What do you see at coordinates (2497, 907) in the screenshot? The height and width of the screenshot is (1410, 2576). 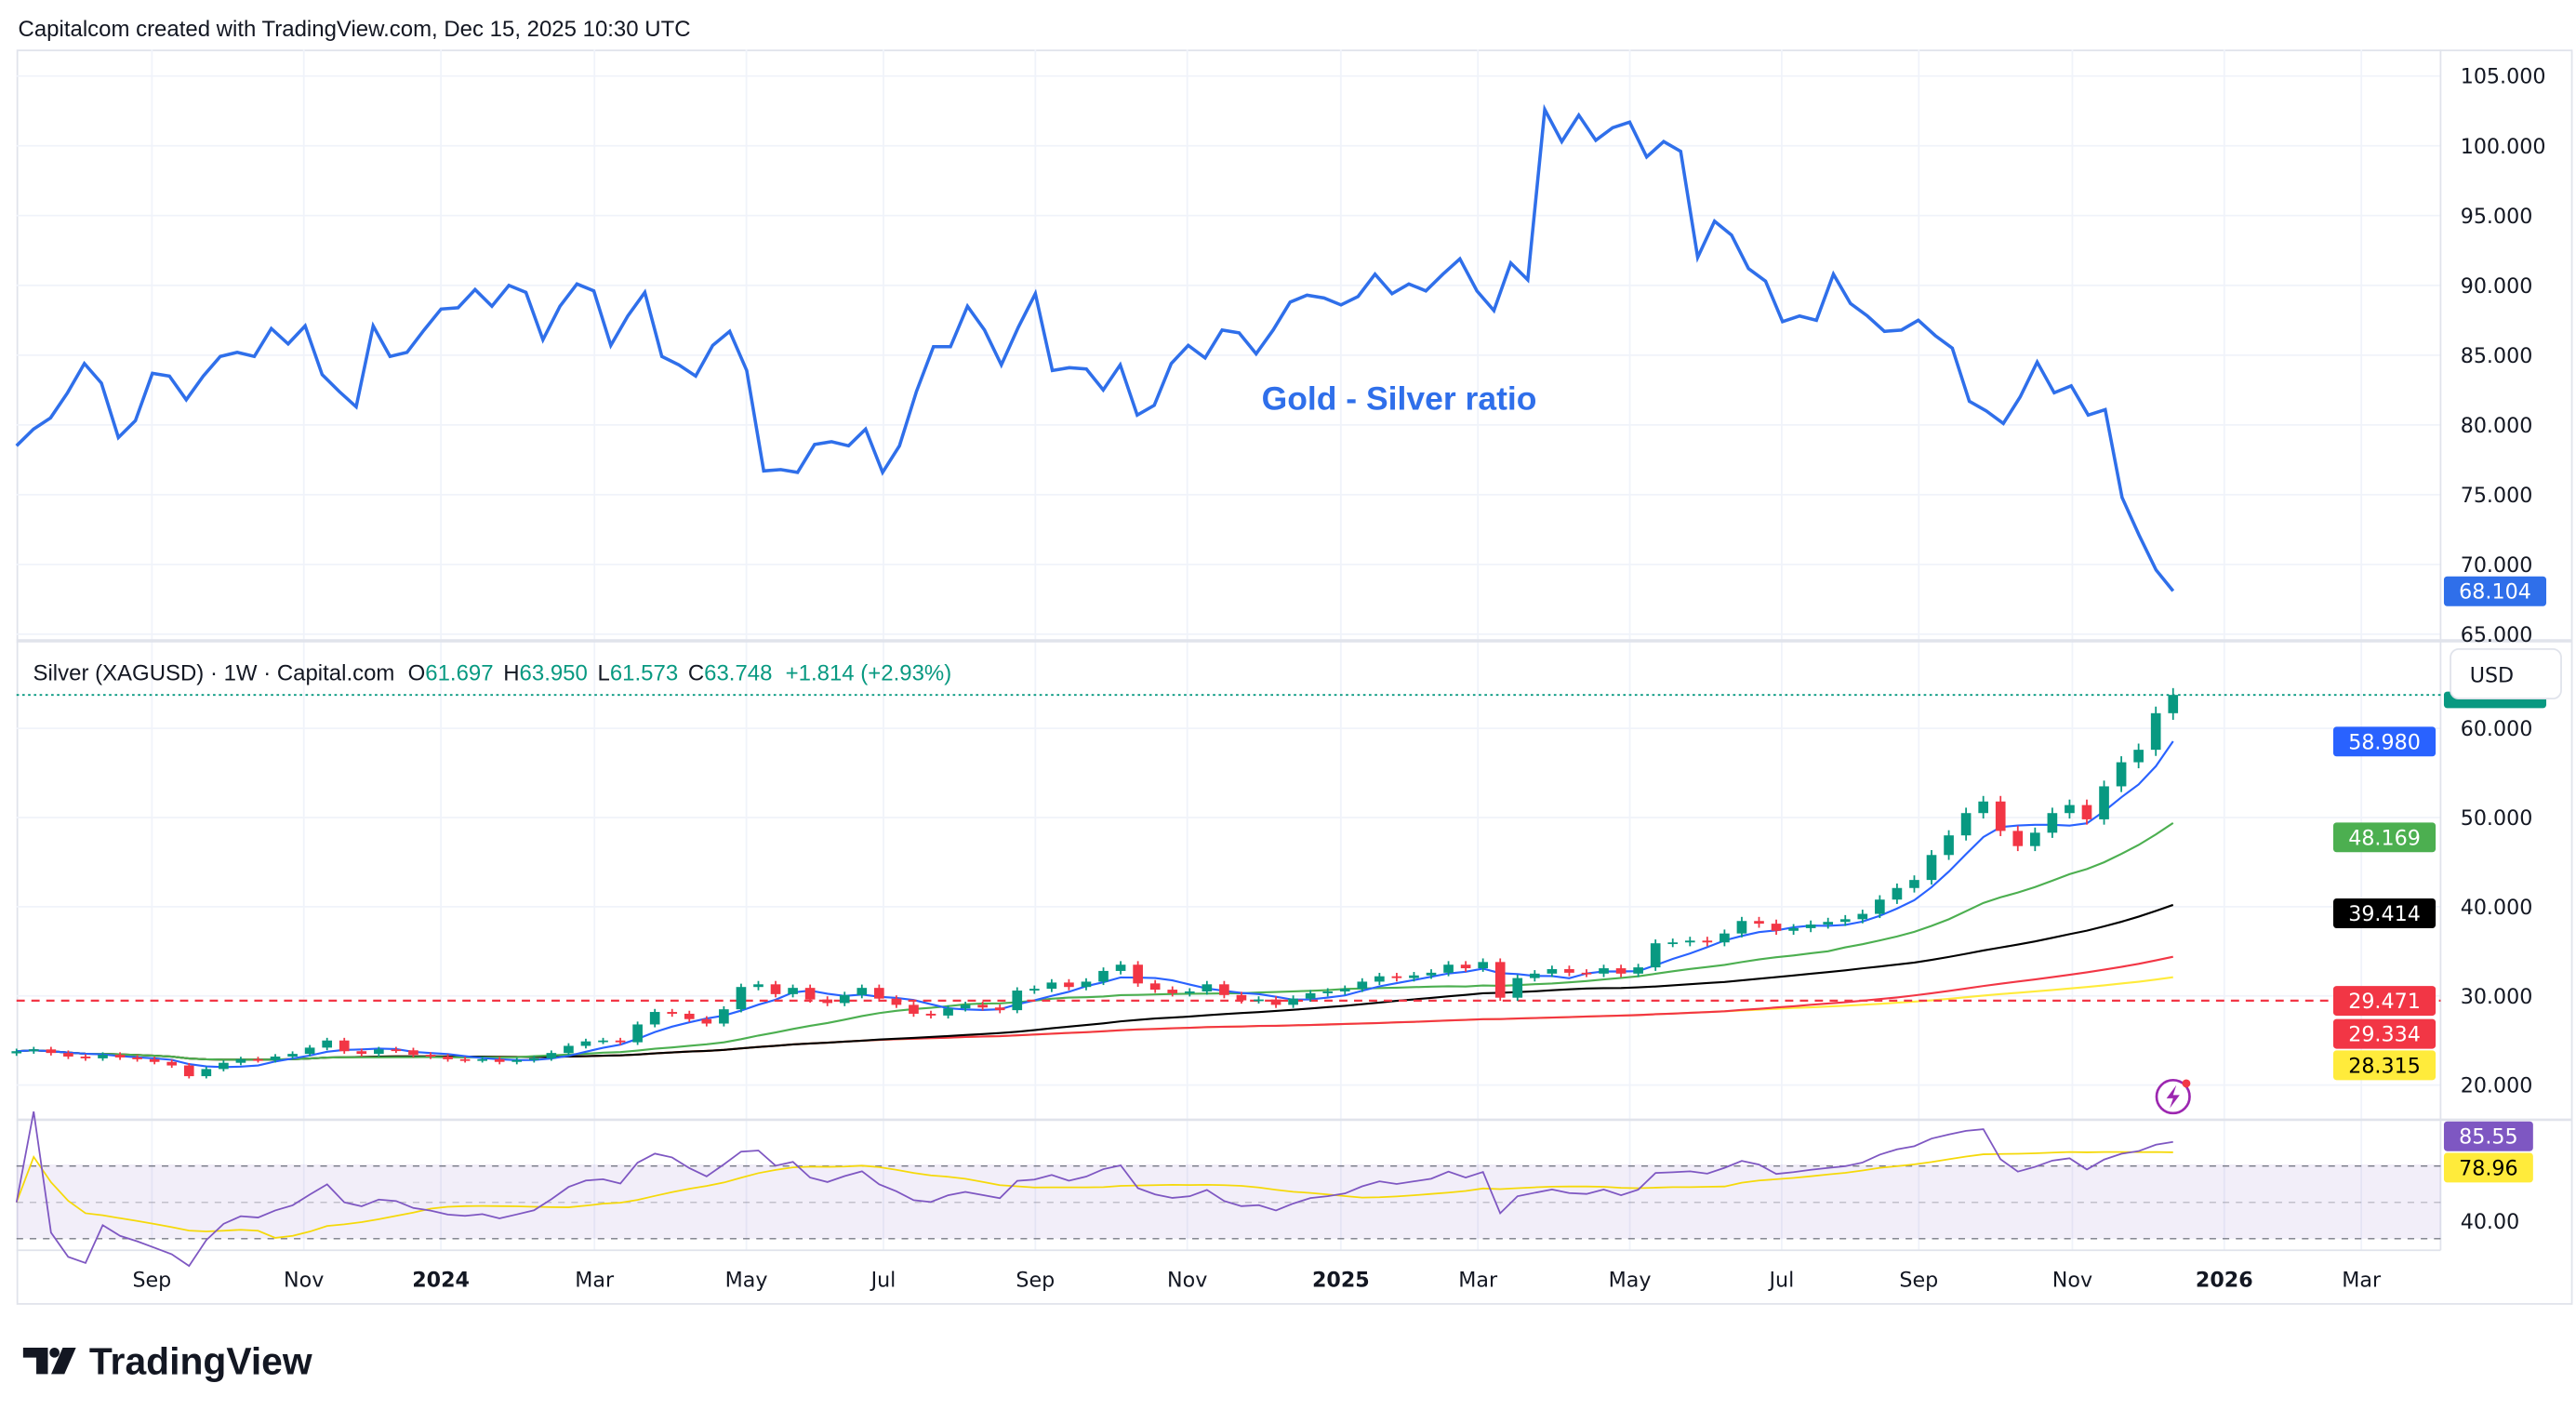 I see `silver-price-axis: 20.000 30.000 40.000 50.000 60.000` at bounding box center [2497, 907].